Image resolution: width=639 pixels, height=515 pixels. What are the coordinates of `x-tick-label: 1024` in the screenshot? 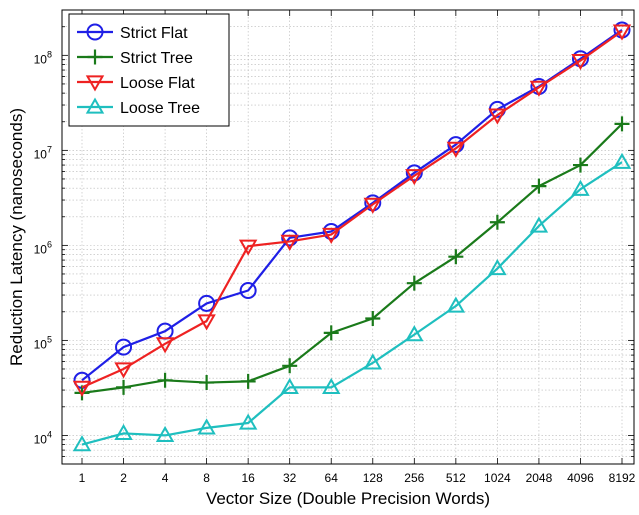 It's located at (497, 478).